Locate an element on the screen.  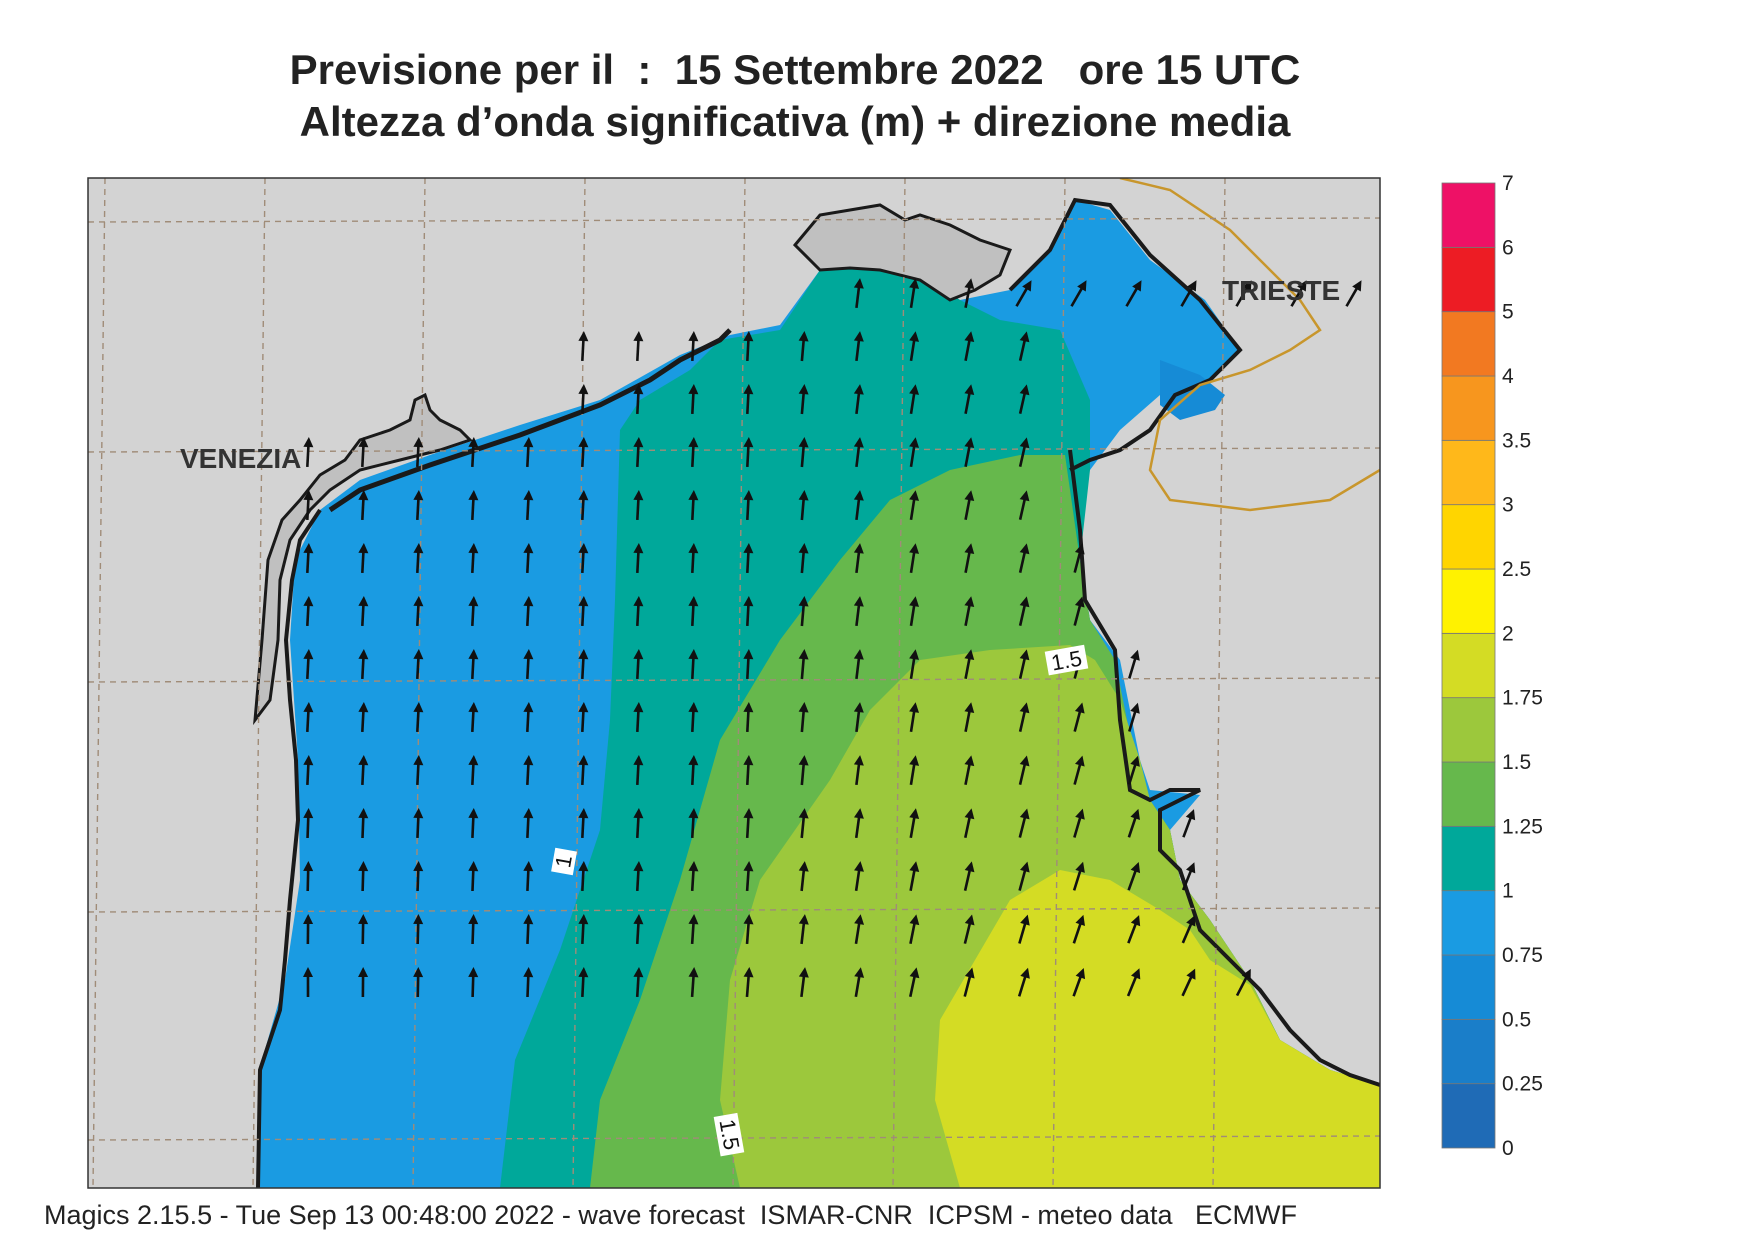
colorbar-level-label: 1.25 is located at coordinates (1522, 826).